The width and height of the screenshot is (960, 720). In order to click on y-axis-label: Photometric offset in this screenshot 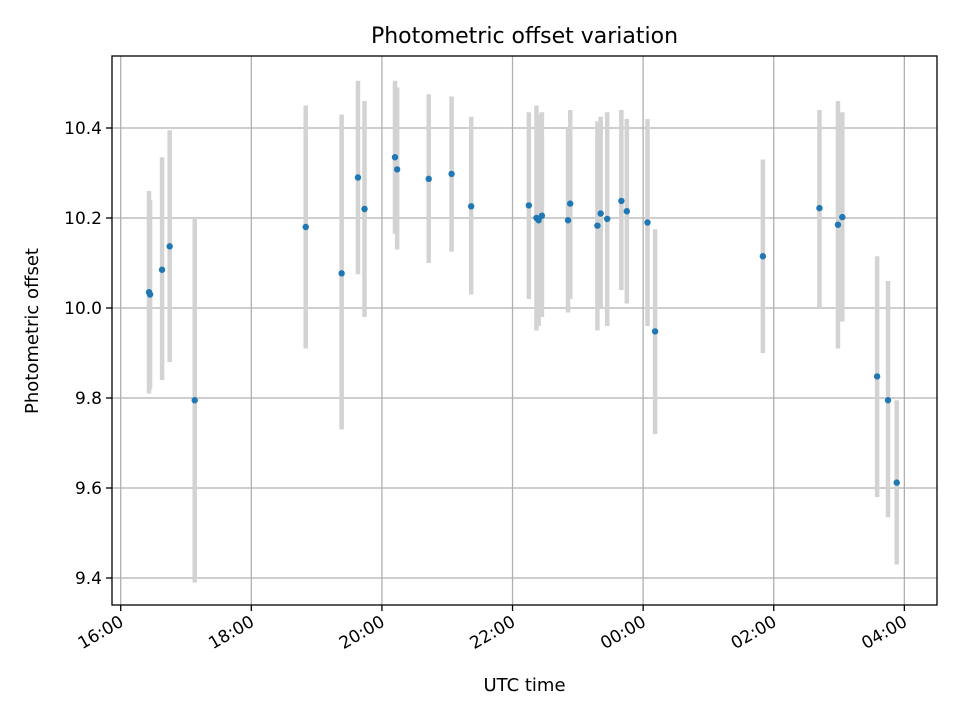, I will do `click(32, 331)`.